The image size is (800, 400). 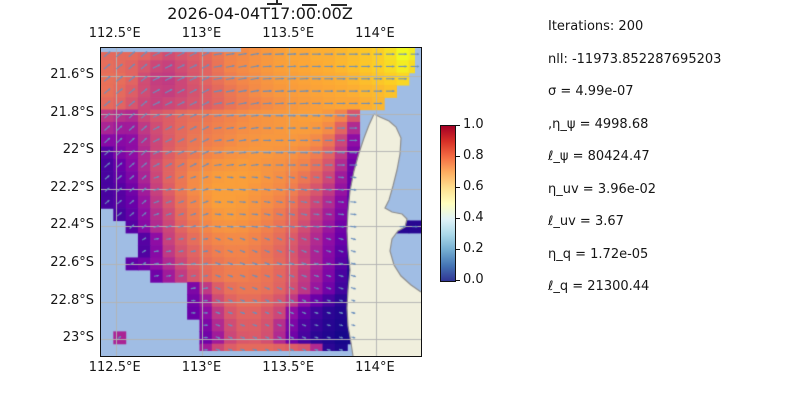 What do you see at coordinates (72, 187) in the screenshot?
I see `y-tick-label: 22.2°S` at bounding box center [72, 187].